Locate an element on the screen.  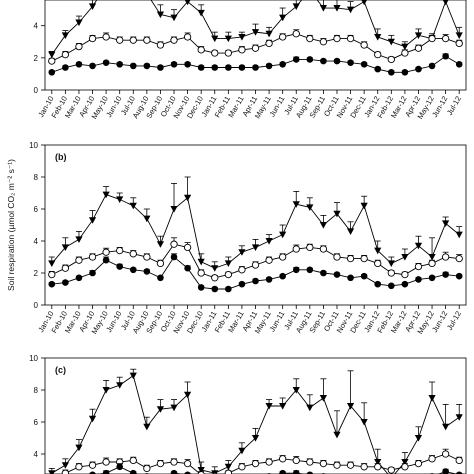
y-axis-title: Soil respiration (µmol CO₂ m⁻² s⁻¹) is located at coordinates (11, 225).